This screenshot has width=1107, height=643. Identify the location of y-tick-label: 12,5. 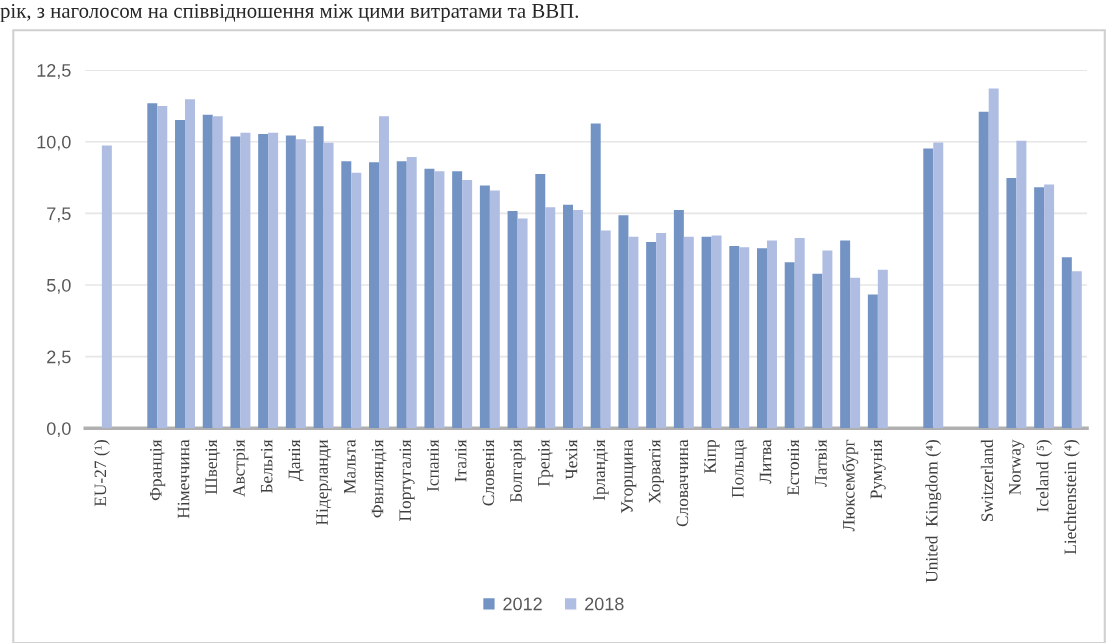
(54, 71).